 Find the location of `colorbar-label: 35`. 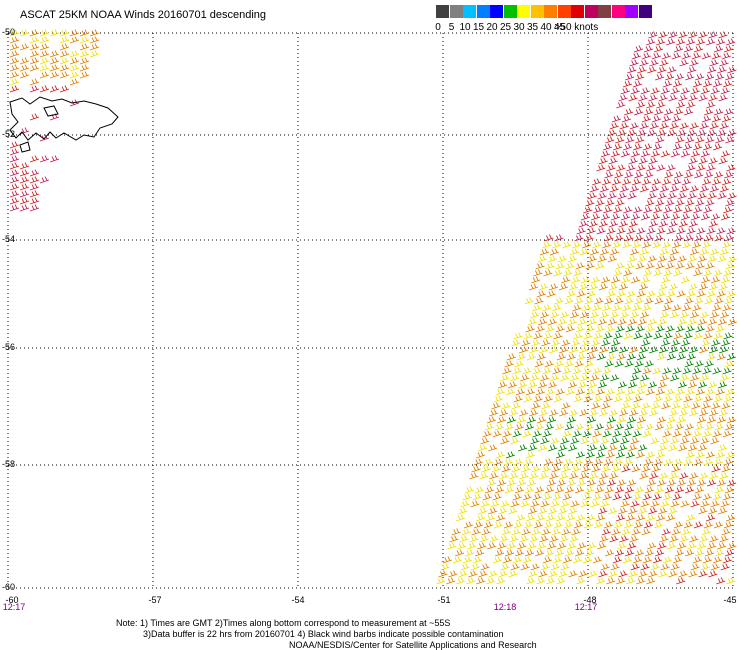

colorbar-label: 35 is located at coordinates (532, 27).